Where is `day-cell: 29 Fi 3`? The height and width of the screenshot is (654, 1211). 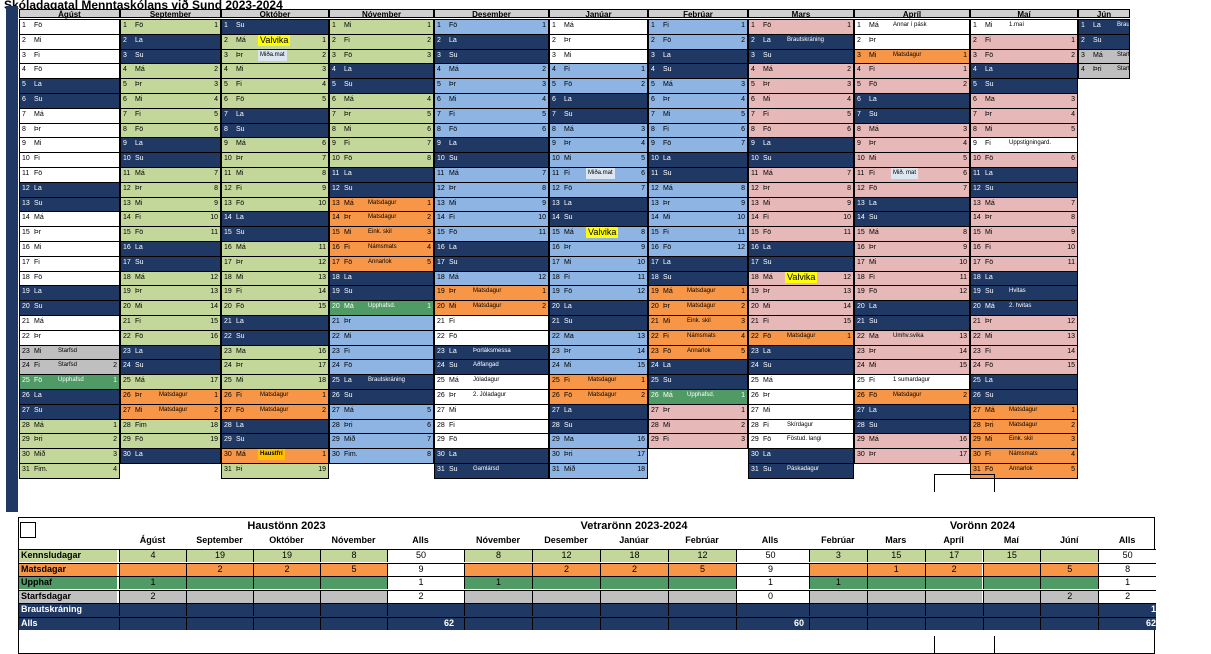 day-cell: 29 Fi 3 is located at coordinates (698, 441).